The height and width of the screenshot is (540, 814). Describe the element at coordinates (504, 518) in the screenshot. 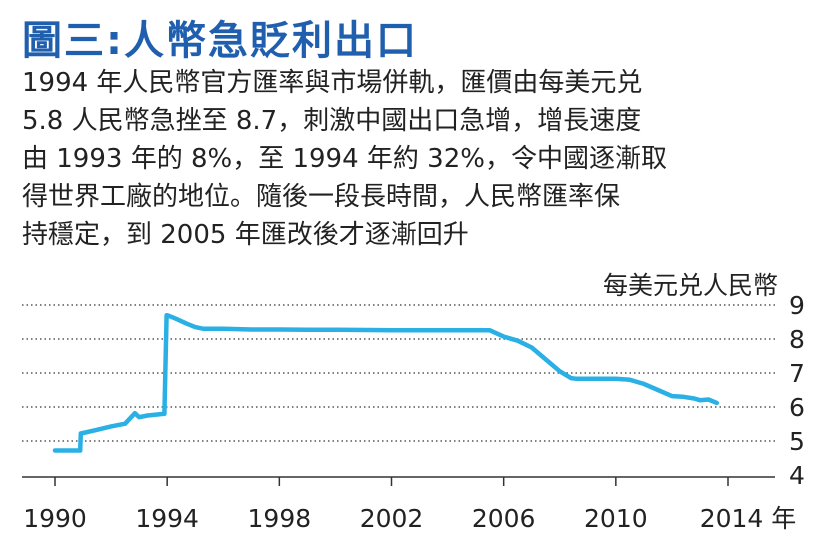

I see `x-tick-label: 2006` at that location.